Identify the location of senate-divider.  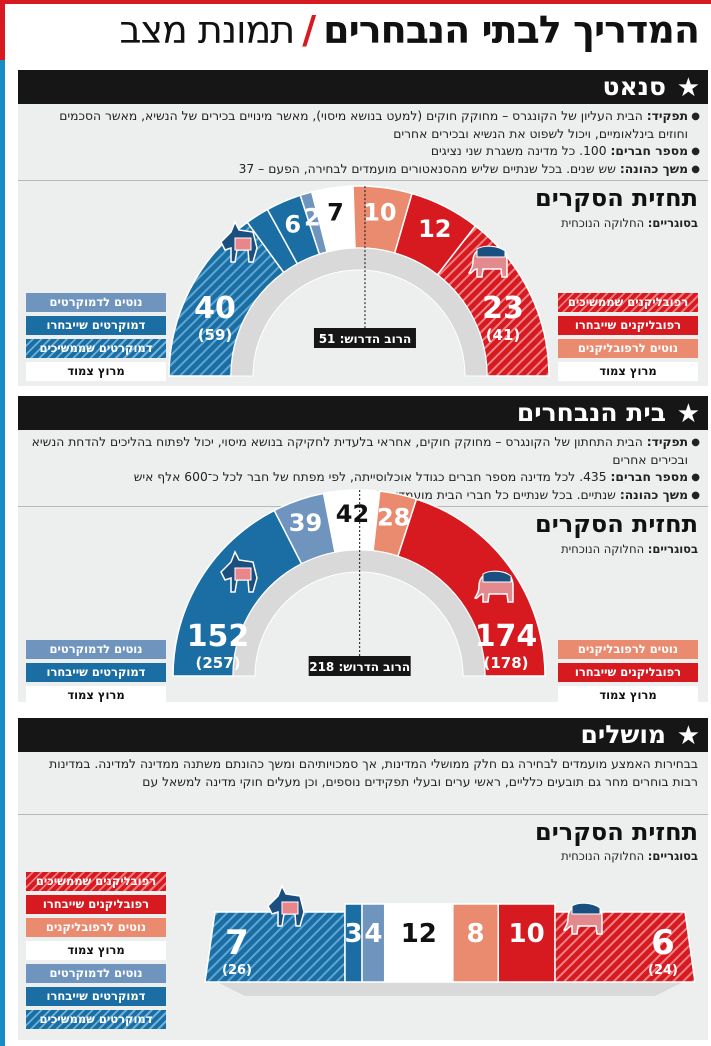
(363, 180).